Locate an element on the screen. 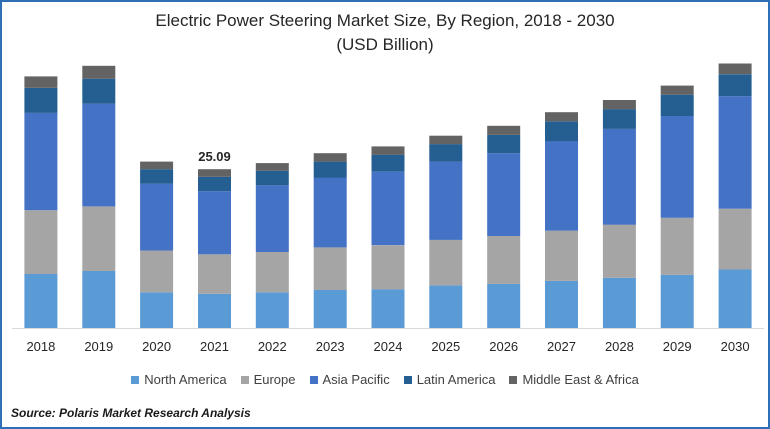 This screenshot has height=429, width=770. x-tick-label-2030: 2030 is located at coordinates (735, 346).